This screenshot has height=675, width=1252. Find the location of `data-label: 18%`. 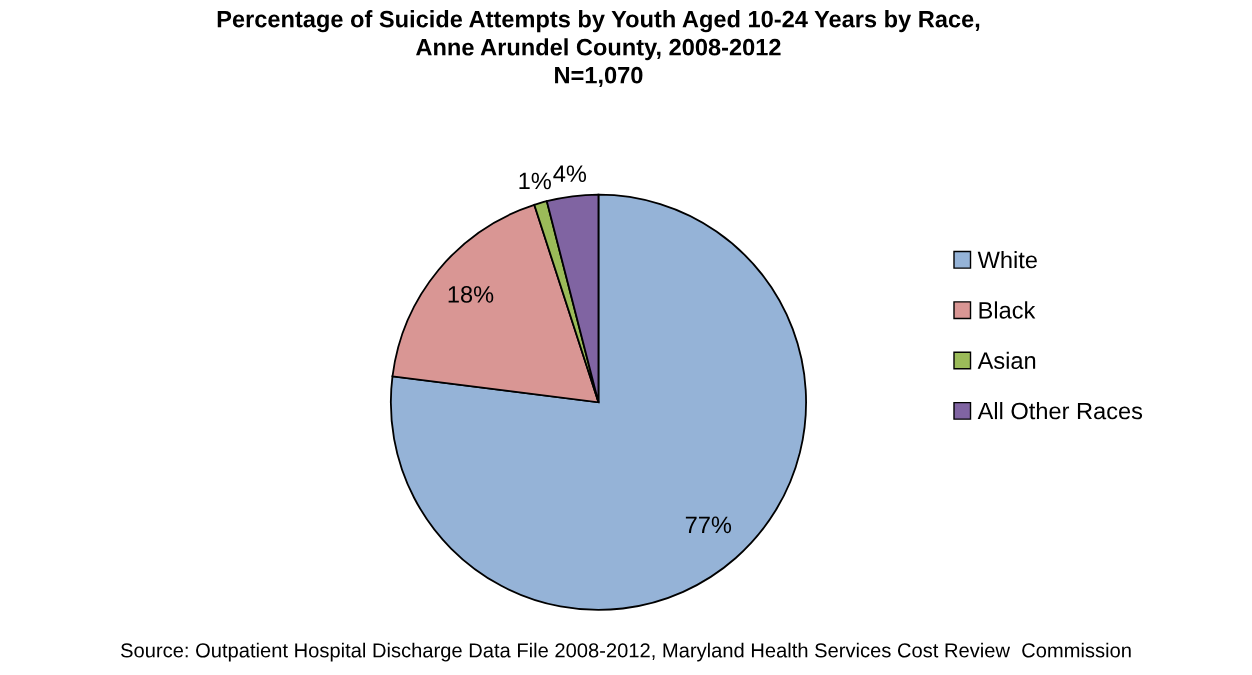

data-label: 18% is located at coordinates (471, 294).